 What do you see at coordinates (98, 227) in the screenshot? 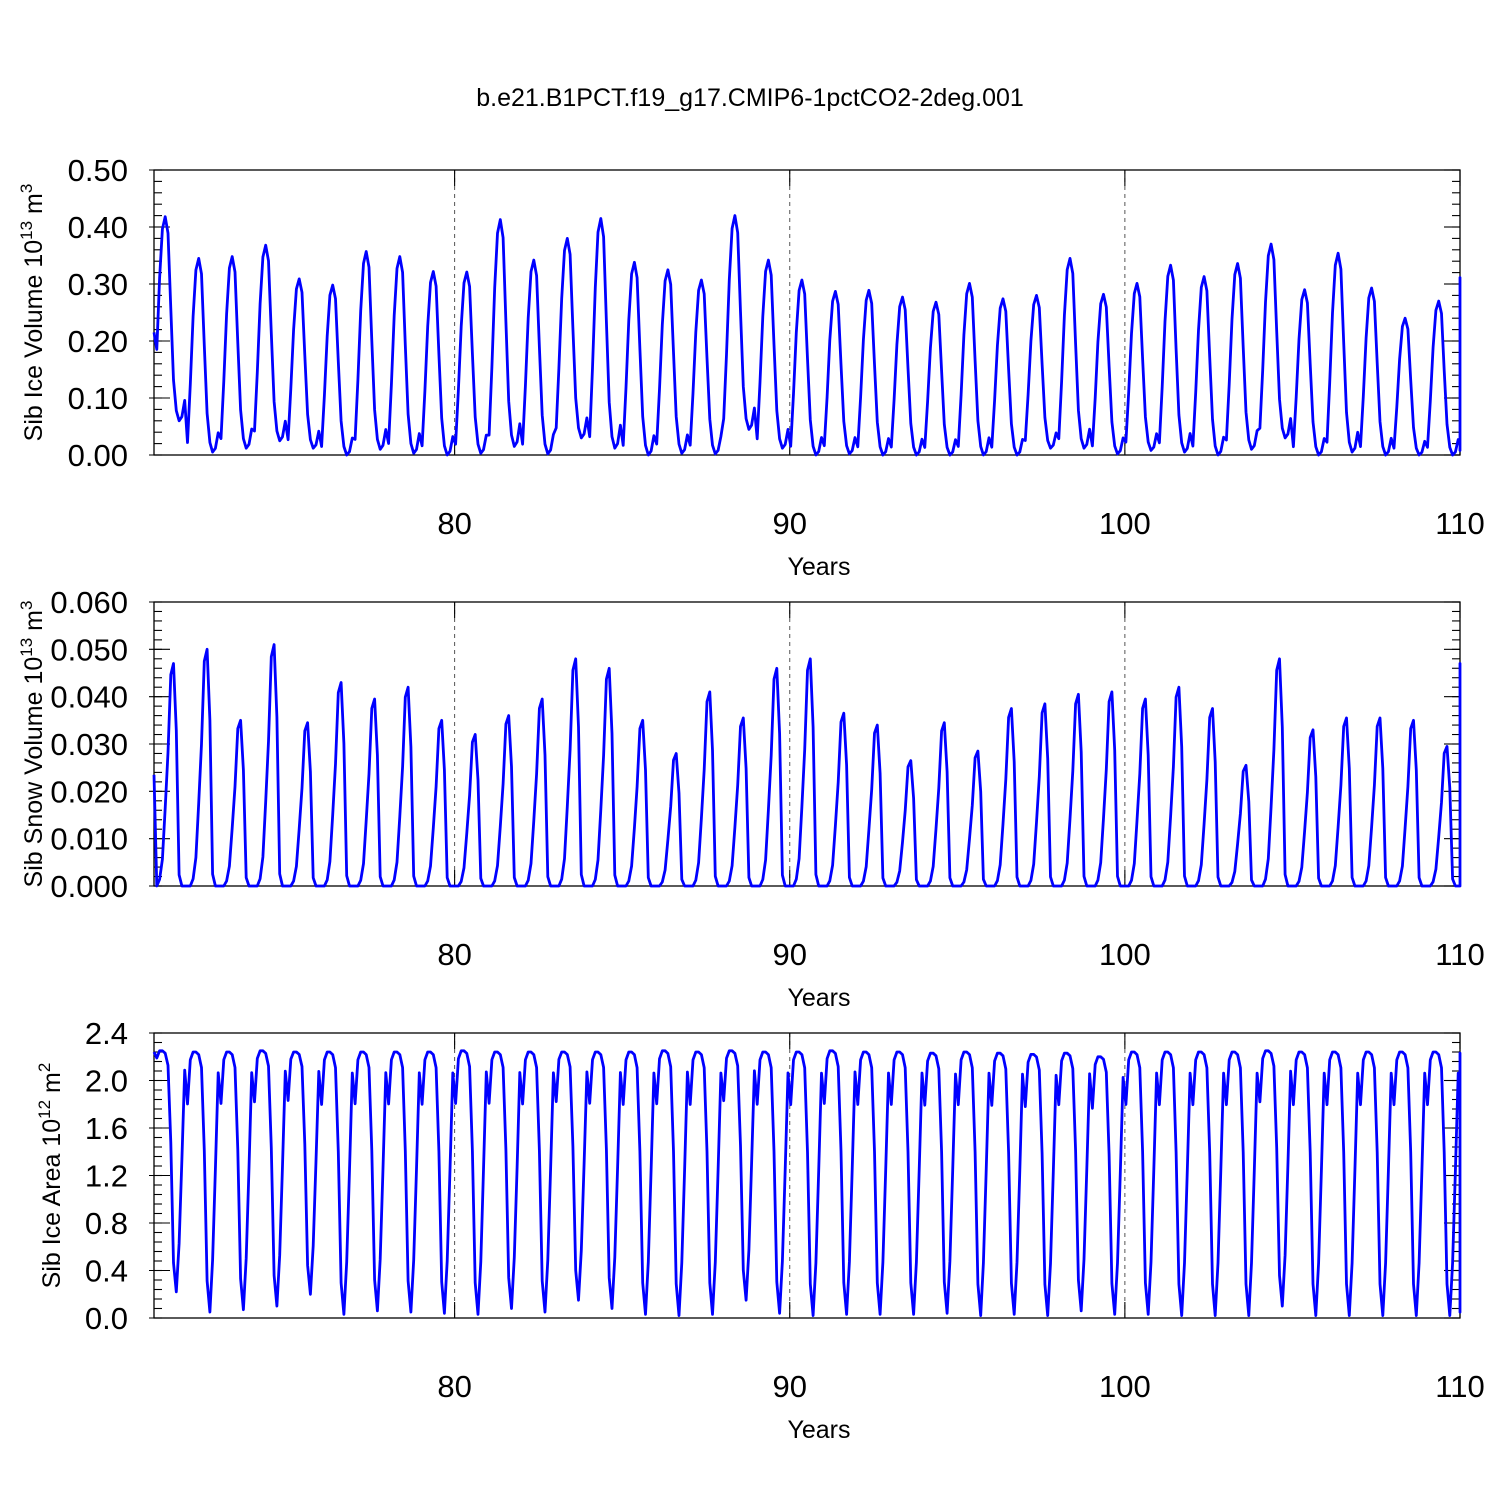
I see `ice-volume-ytick-label: 0.40` at bounding box center [98, 227].